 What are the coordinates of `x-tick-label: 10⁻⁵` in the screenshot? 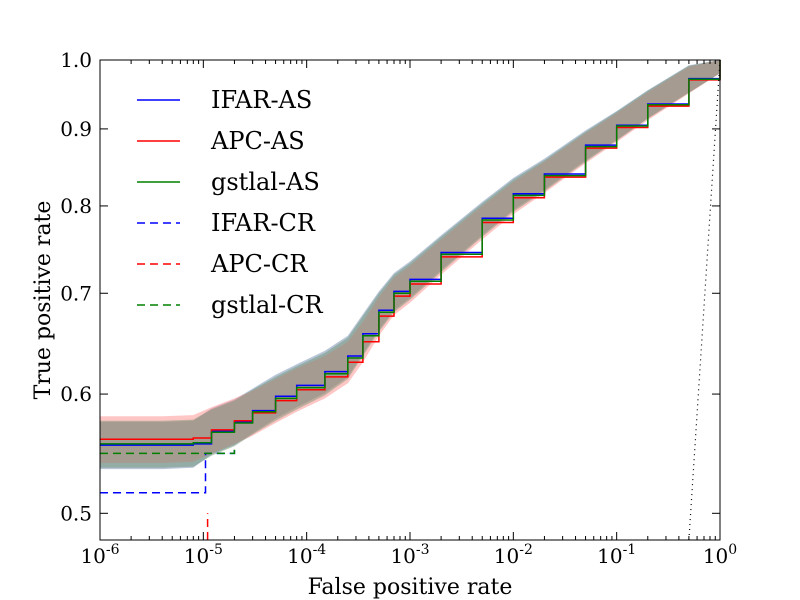 It's located at (203, 555).